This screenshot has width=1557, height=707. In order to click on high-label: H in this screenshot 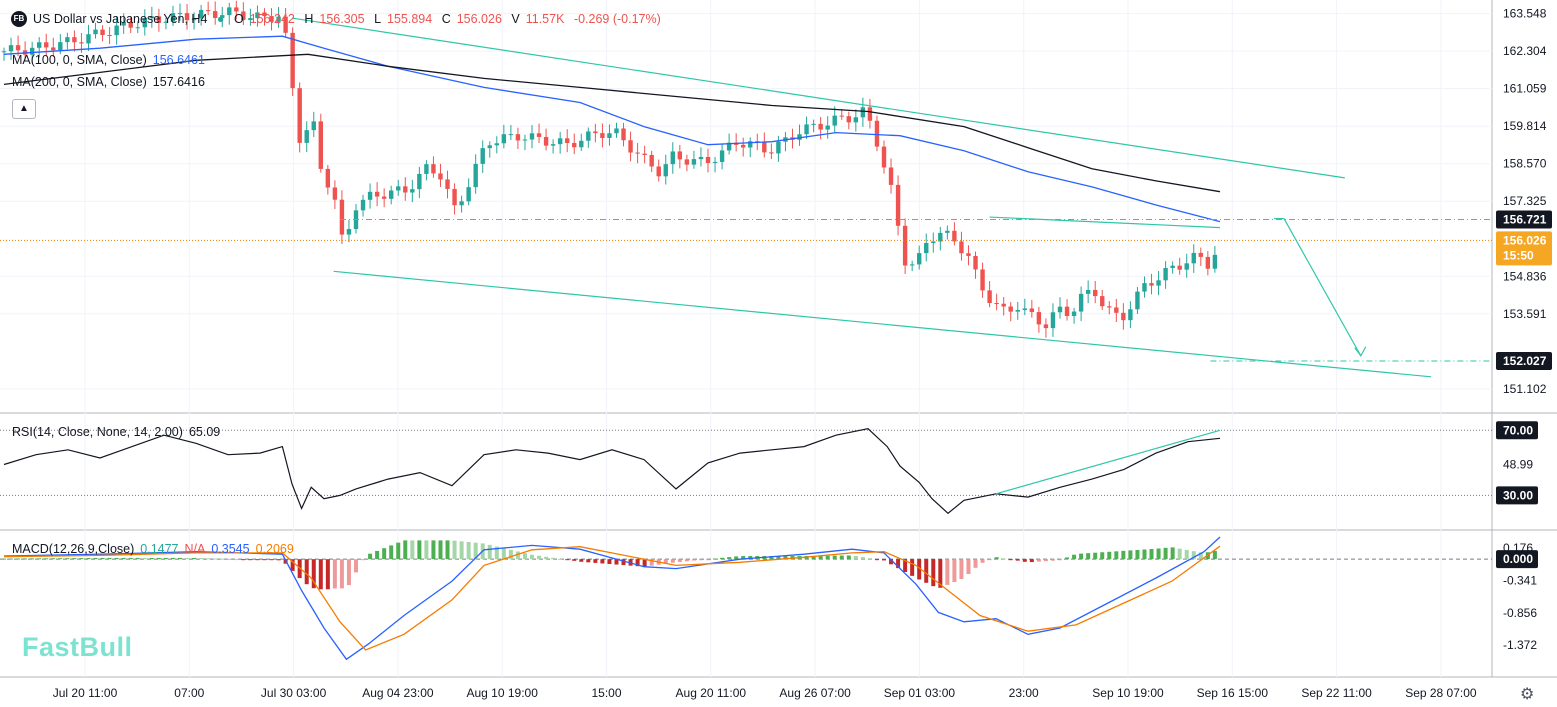, I will do `click(309, 19)`.